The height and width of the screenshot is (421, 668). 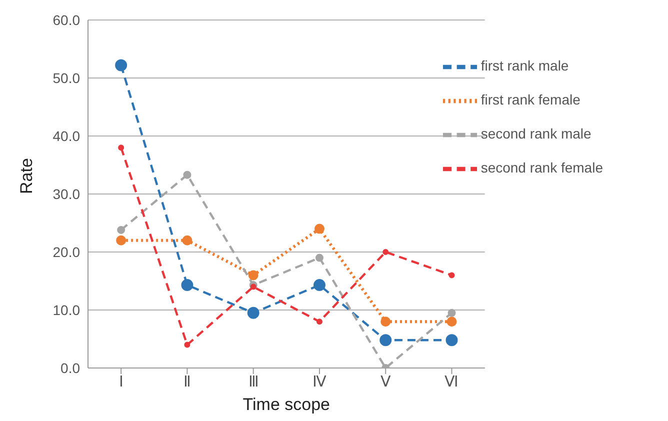 I want to click on x-tick-label: Ⅲ, so click(x=253, y=382).